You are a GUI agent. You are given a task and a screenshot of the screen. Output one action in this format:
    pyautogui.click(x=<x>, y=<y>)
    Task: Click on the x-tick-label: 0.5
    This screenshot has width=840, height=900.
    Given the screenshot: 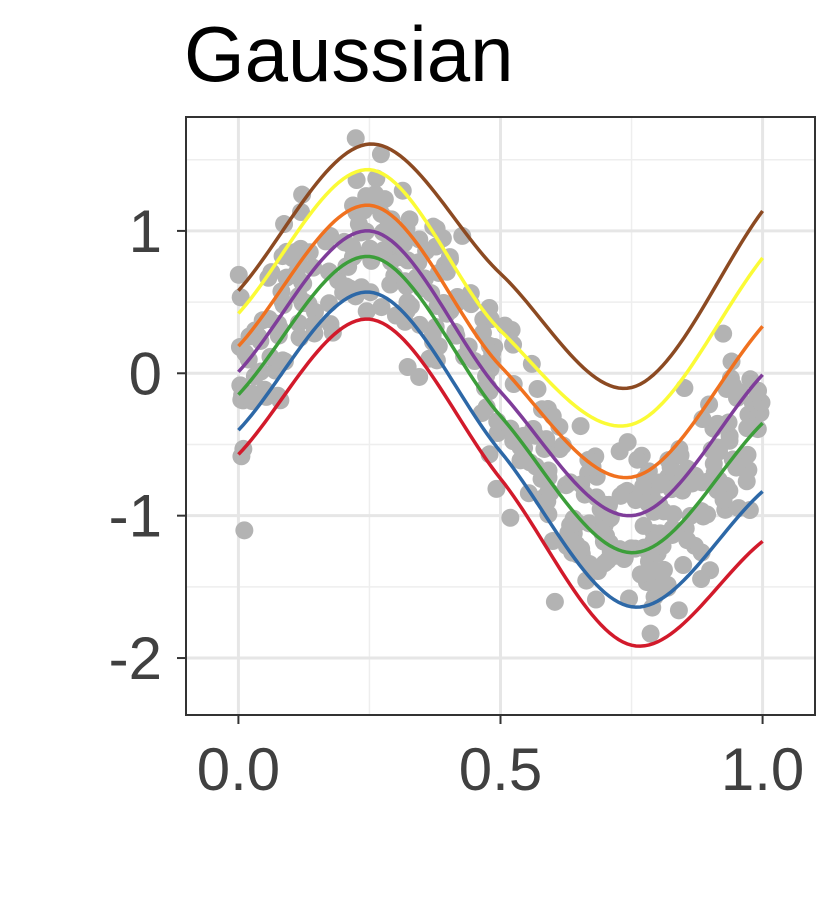 What is the action you would take?
    pyautogui.click(x=500, y=769)
    